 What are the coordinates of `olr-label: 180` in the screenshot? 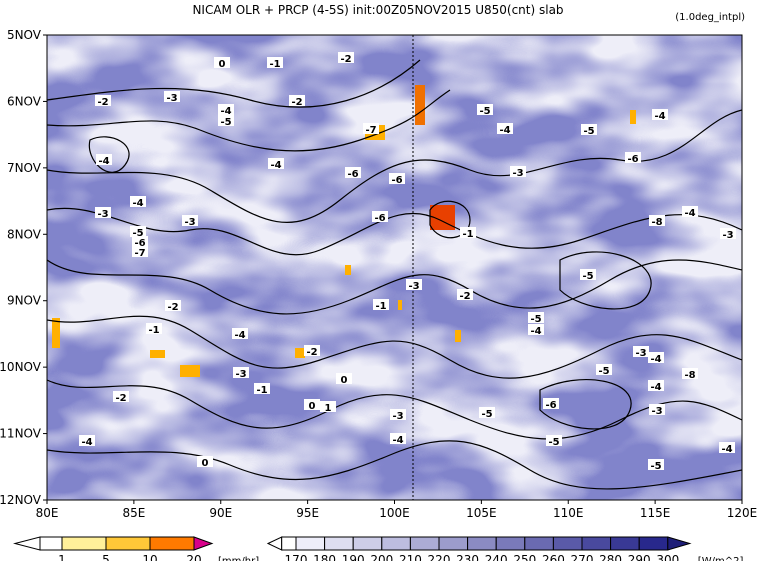 It's located at (324, 557).